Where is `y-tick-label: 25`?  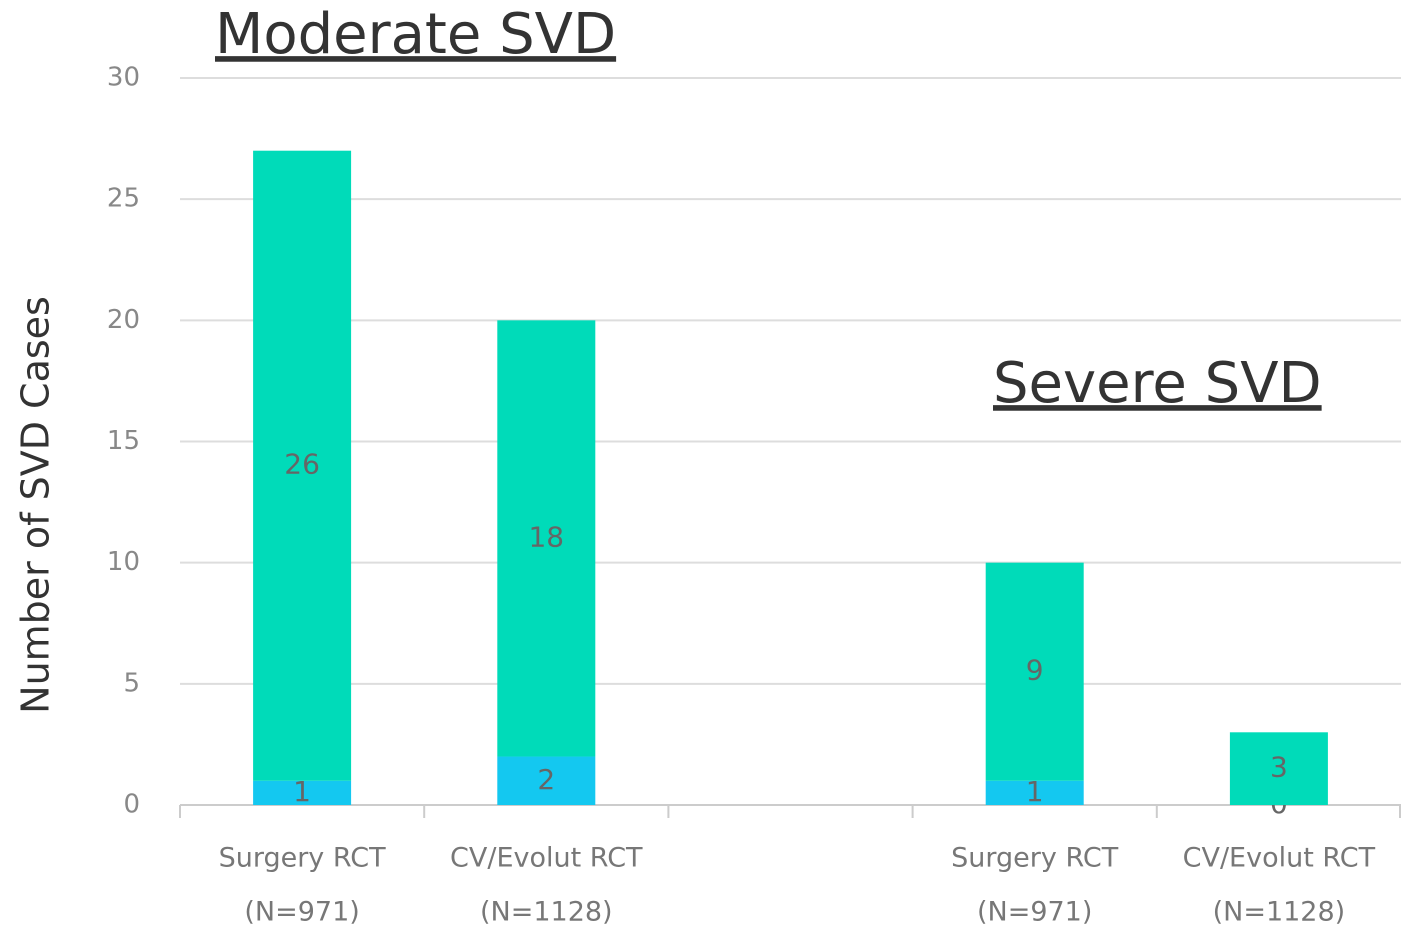
y-tick-label: 25 is located at coordinates (123, 199).